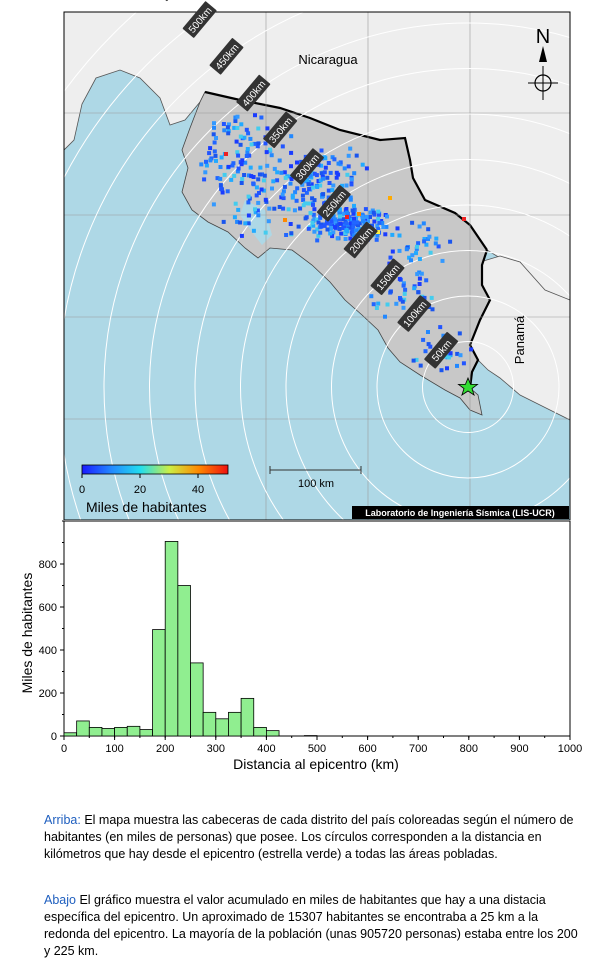 The width and height of the screenshot is (590, 970). What do you see at coordinates (82, 490) in the screenshot?
I see `colorbar-tick: 0` at bounding box center [82, 490].